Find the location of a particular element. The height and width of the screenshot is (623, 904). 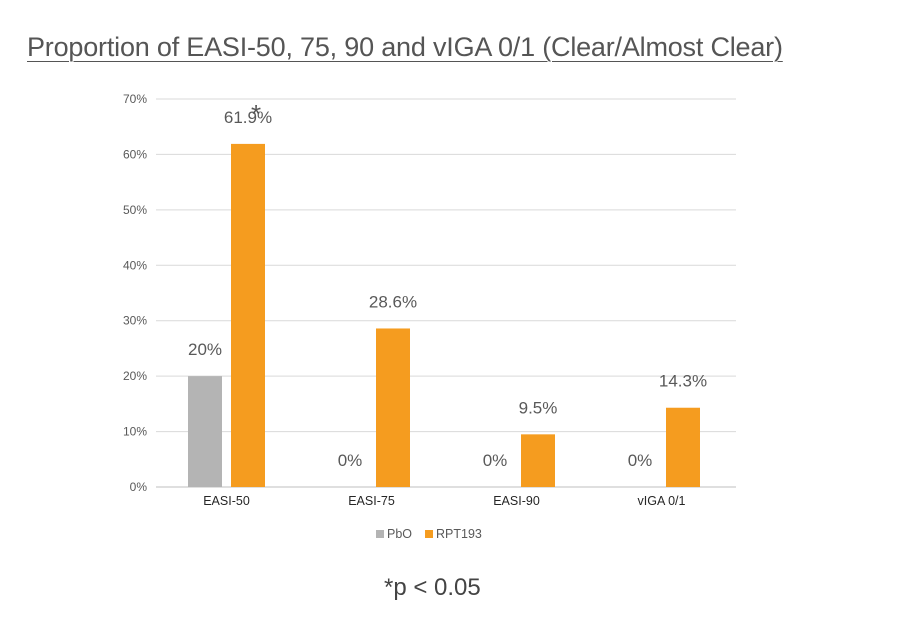

y-tick-label: 60% is located at coordinates (135, 154).